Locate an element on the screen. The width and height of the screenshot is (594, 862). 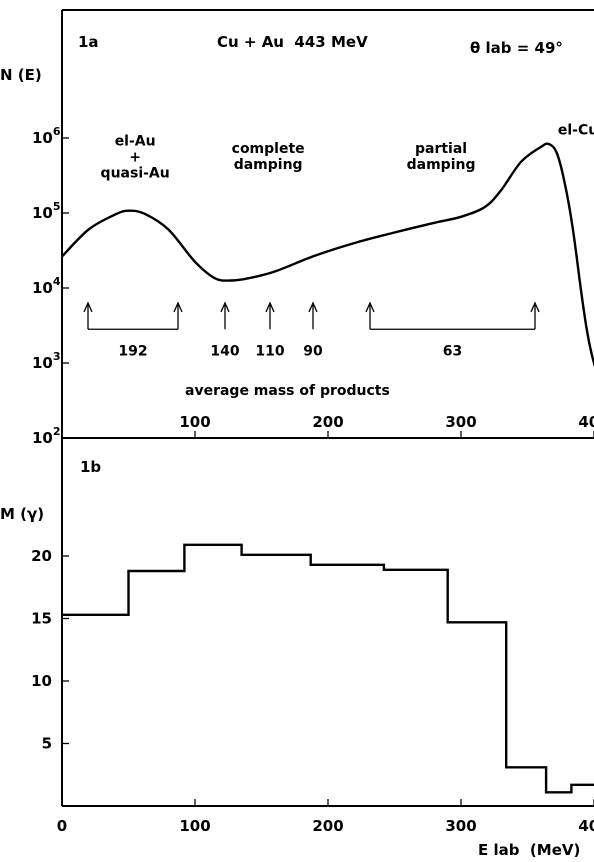
panel-1b-x-tick-label: 200 is located at coordinates (327, 826).